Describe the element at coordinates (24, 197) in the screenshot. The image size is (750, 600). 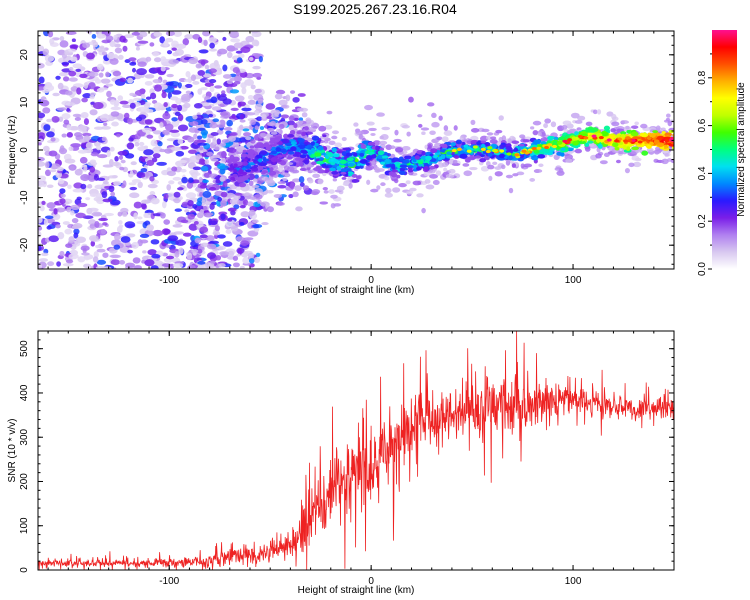
I see `y-tick-label: -10` at that location.